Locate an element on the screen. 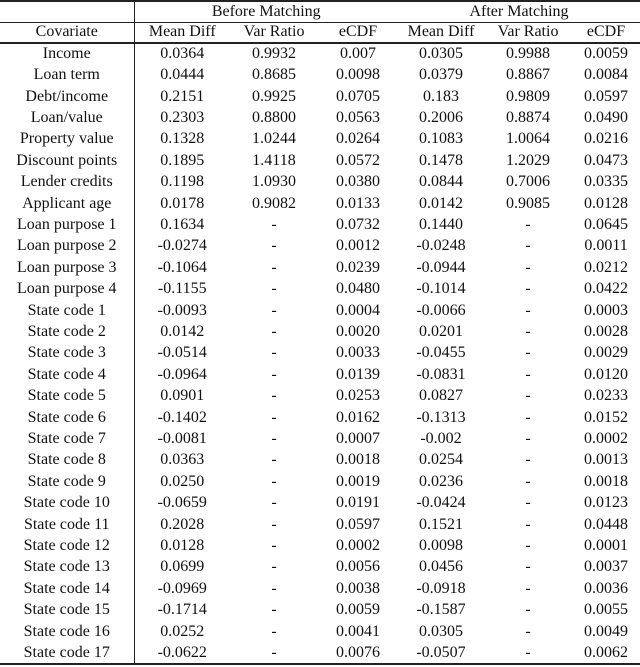  covariate-cell: Applicant age is located at coordinates (67, 203).